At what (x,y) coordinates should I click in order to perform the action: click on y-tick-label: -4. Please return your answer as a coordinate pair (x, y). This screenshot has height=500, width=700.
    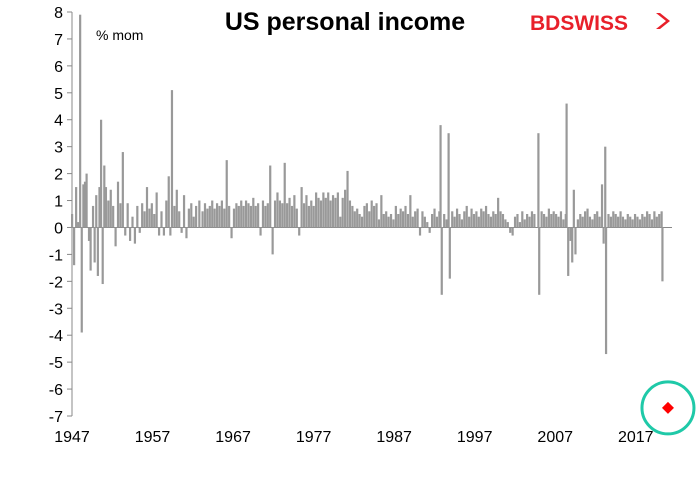
    Looking at the image, I should click on (56, 336).